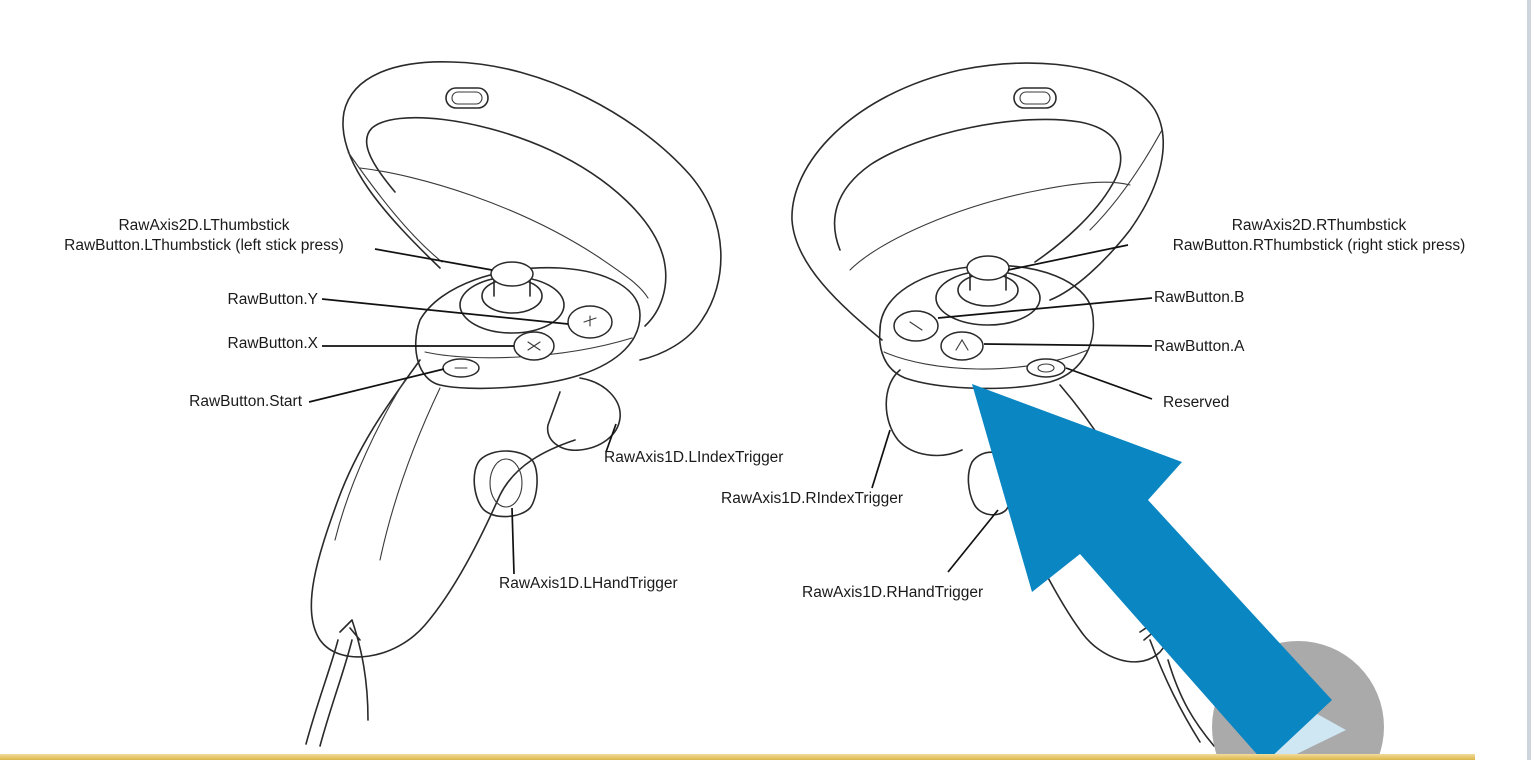 This screenshot has height=760, width=1531. I want to click on button-reserved, so click(1046, 368).